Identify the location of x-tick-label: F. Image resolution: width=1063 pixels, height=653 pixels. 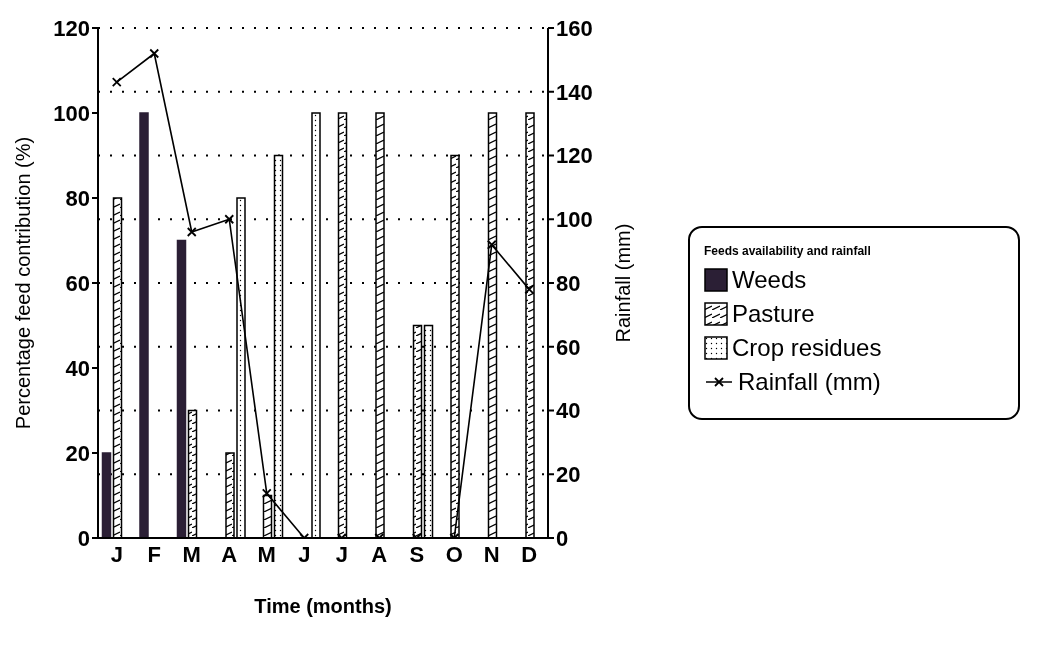
(154, 554).